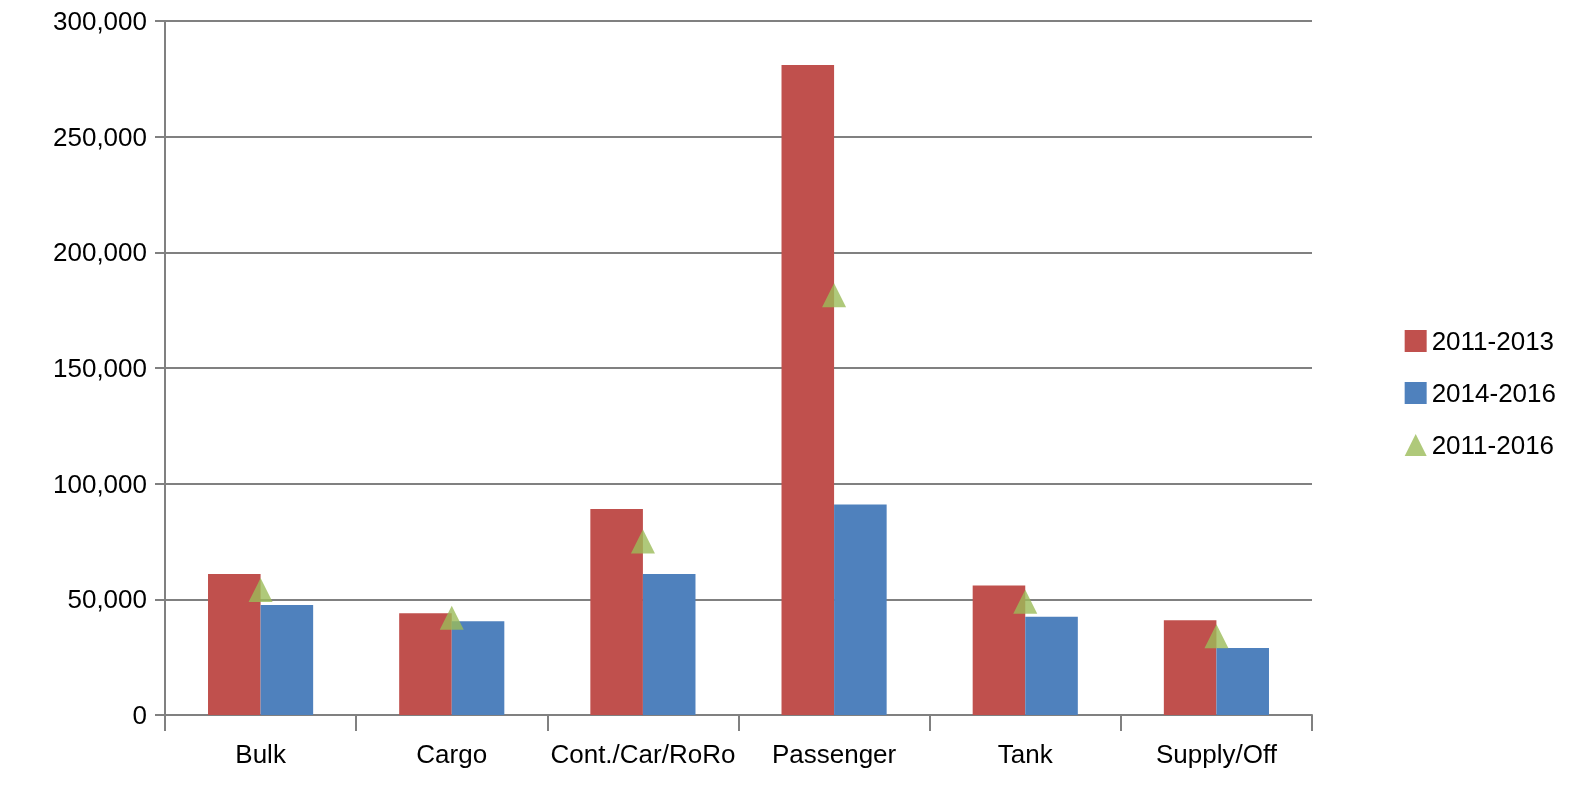  What do you see at coordinates (1494, 393) in the screenshot?
I see `legend-label: 2014-2016` at bounding box center [1494, 393].